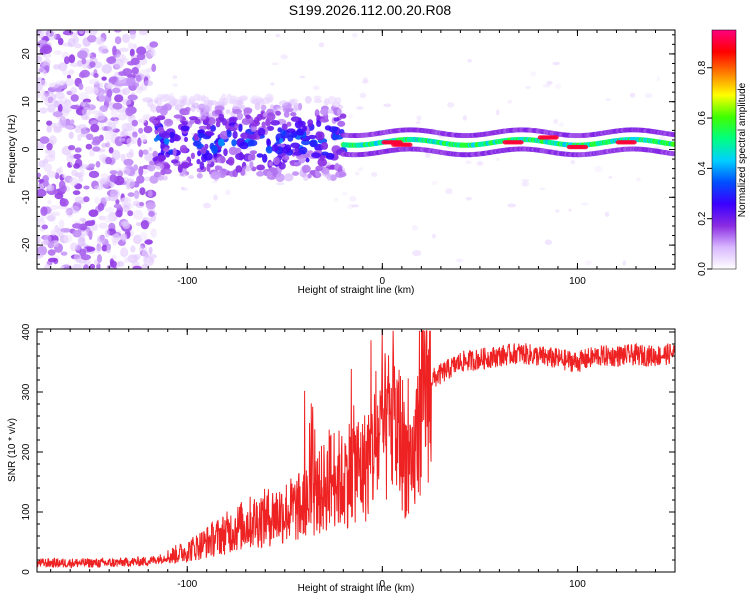  What do you see at coordinates (356, 588) in the screenshot?
I see `snr-xlabel: Height of straight line (km)` at bounding box center [356, 588].